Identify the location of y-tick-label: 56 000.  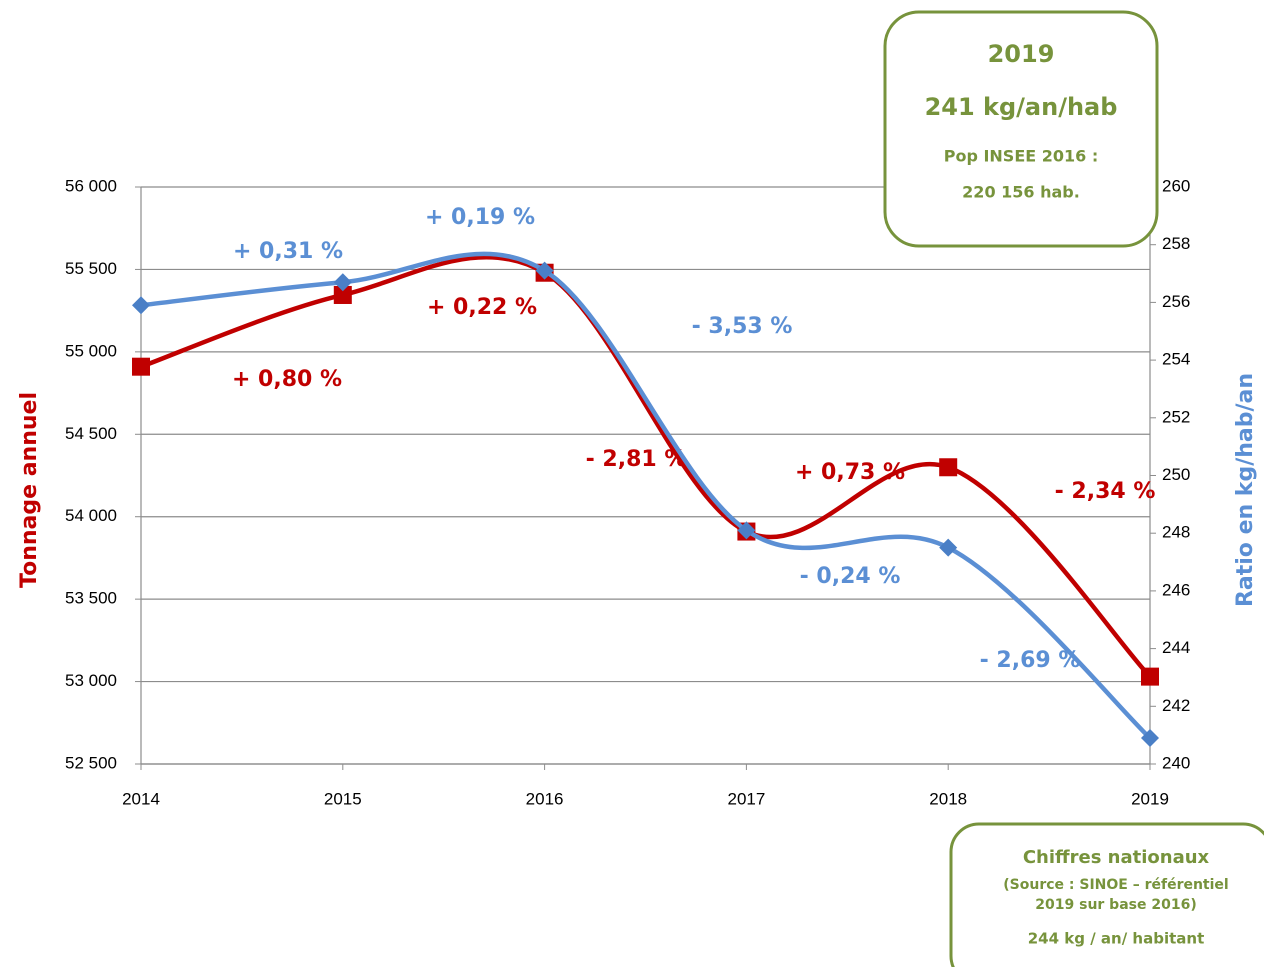
(91, 185).